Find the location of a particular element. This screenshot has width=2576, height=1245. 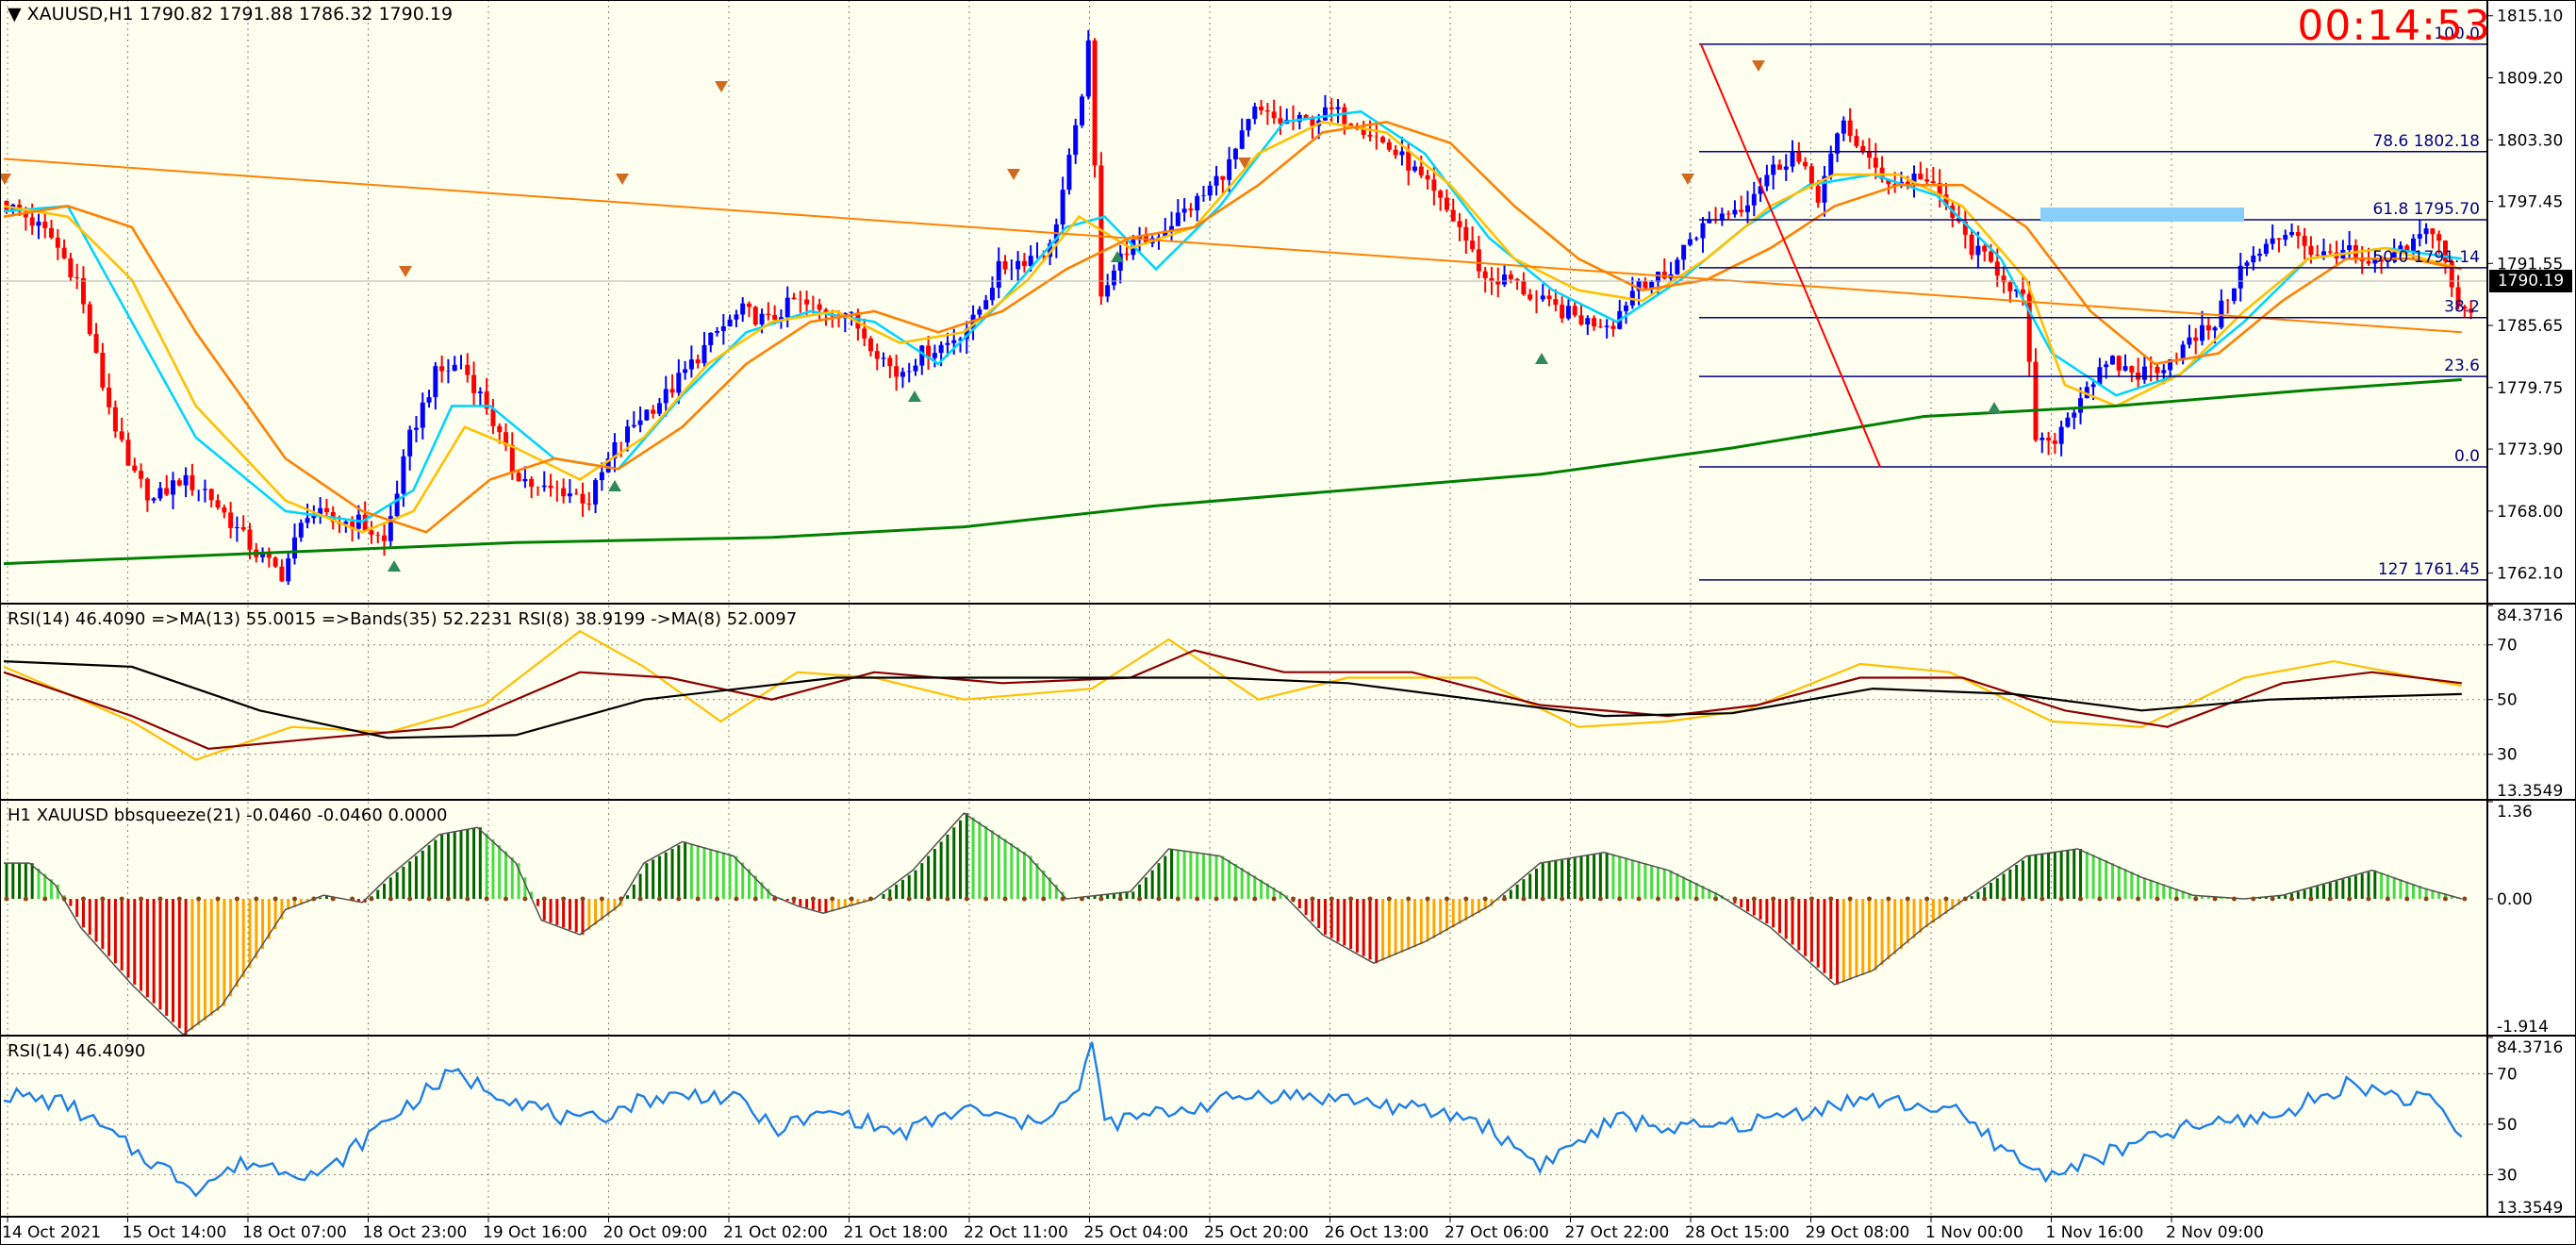

x-tick-label: 27 Oct 06:00 is located at coordinates (1497, 1233).